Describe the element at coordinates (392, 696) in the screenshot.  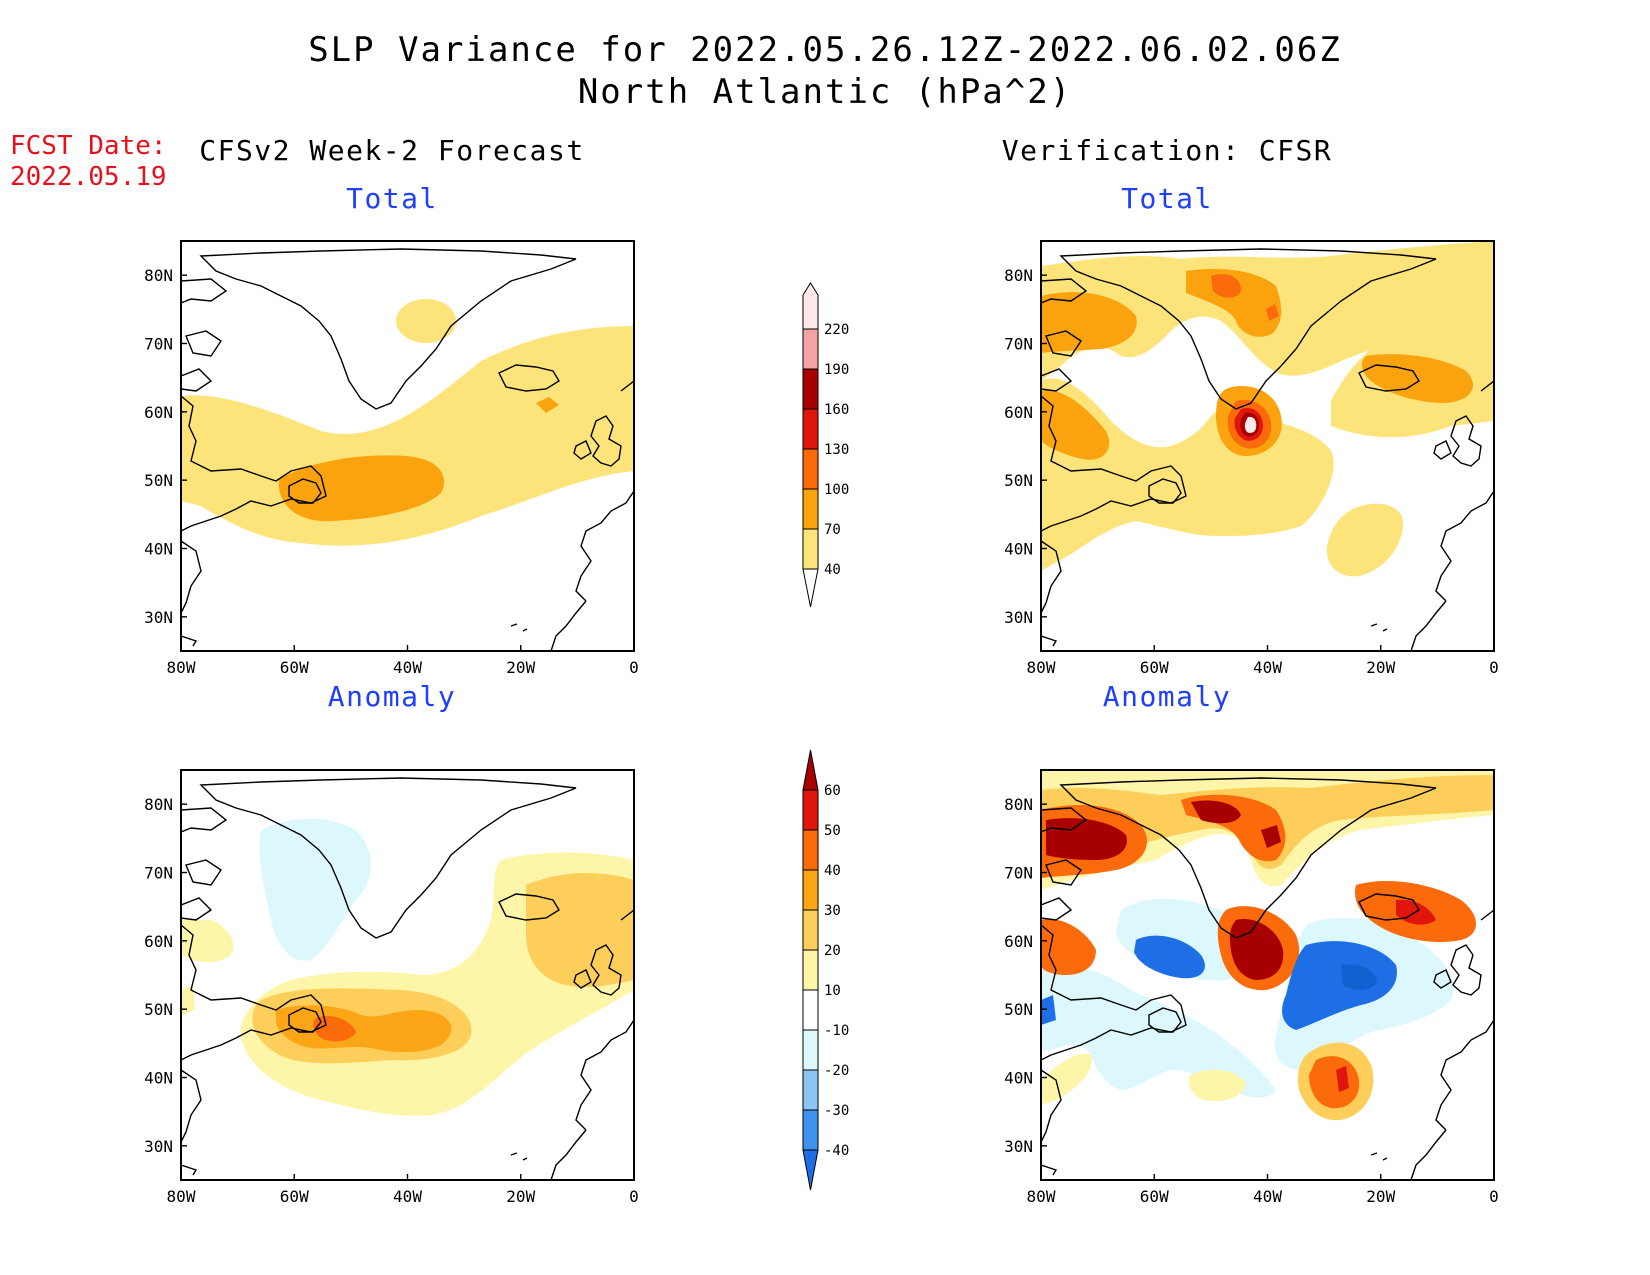
I see `panel-title-forecast-anomaly: Anomaly` at that location.